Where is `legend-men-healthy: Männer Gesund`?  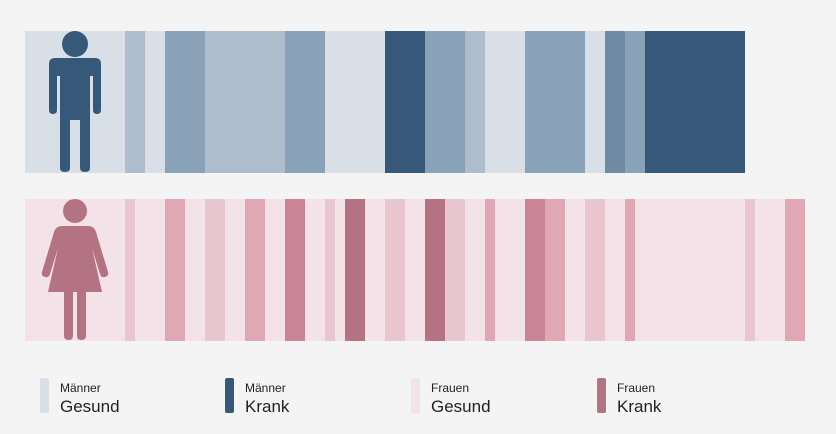
legend-men-healthy: Männer Gesund is located at coordinates (120, 398).